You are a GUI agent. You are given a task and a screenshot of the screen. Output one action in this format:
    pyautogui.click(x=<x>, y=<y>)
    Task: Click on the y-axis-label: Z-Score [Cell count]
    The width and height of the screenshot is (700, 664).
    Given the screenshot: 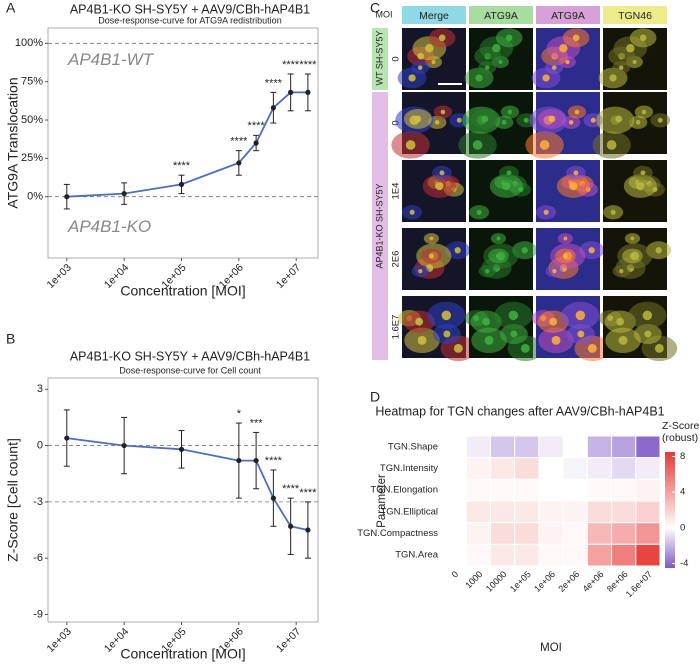 What is the action you would take?
    pyautogui.click(x=13, y=500)
    